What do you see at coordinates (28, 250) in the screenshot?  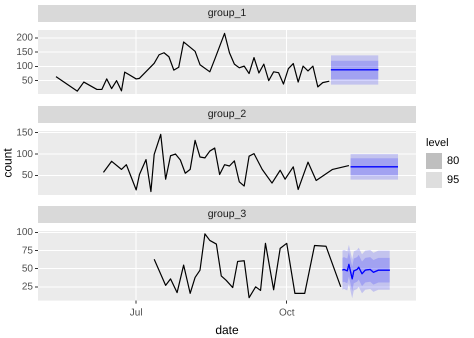 I see `y-tick-label: 75` at bounding box center [28, 250].